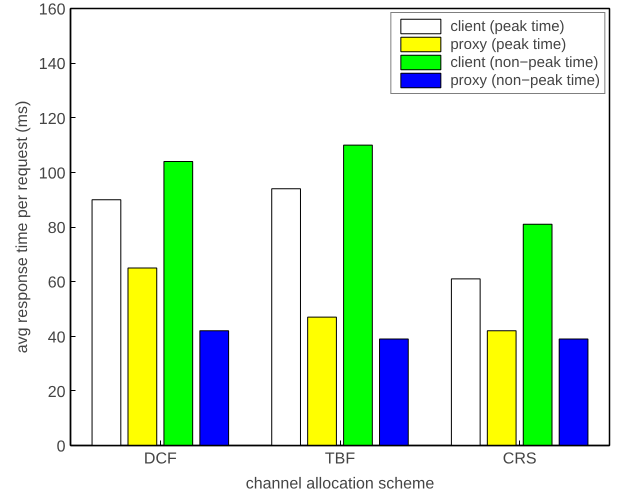 The width and height of the screenshot is (621, 500). I want to click on legend-label: client (non−peak time), so click(524, 62).